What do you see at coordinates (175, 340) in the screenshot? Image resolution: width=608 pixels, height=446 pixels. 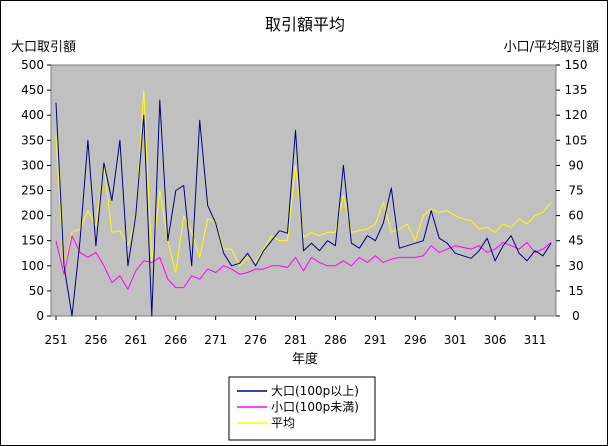 I see `x-tick-label: 266` at bounding box center [175, 340].